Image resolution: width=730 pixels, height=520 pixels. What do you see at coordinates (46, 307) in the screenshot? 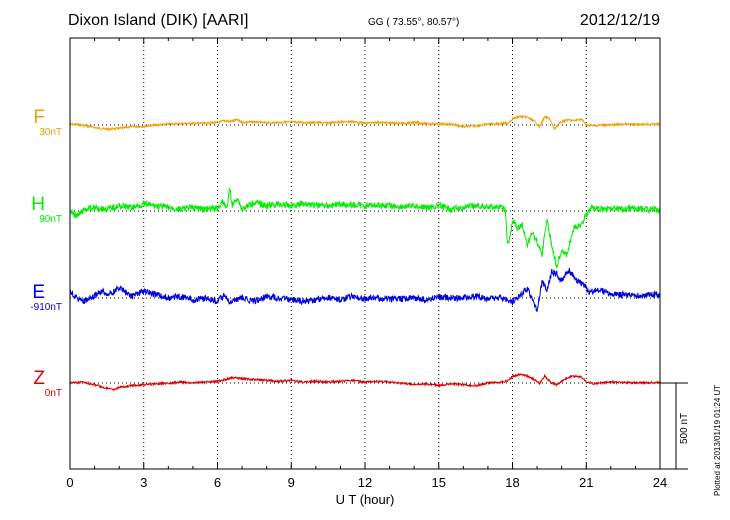
I see `channel-baseline: -910nT` at bounding box center [46, 307].